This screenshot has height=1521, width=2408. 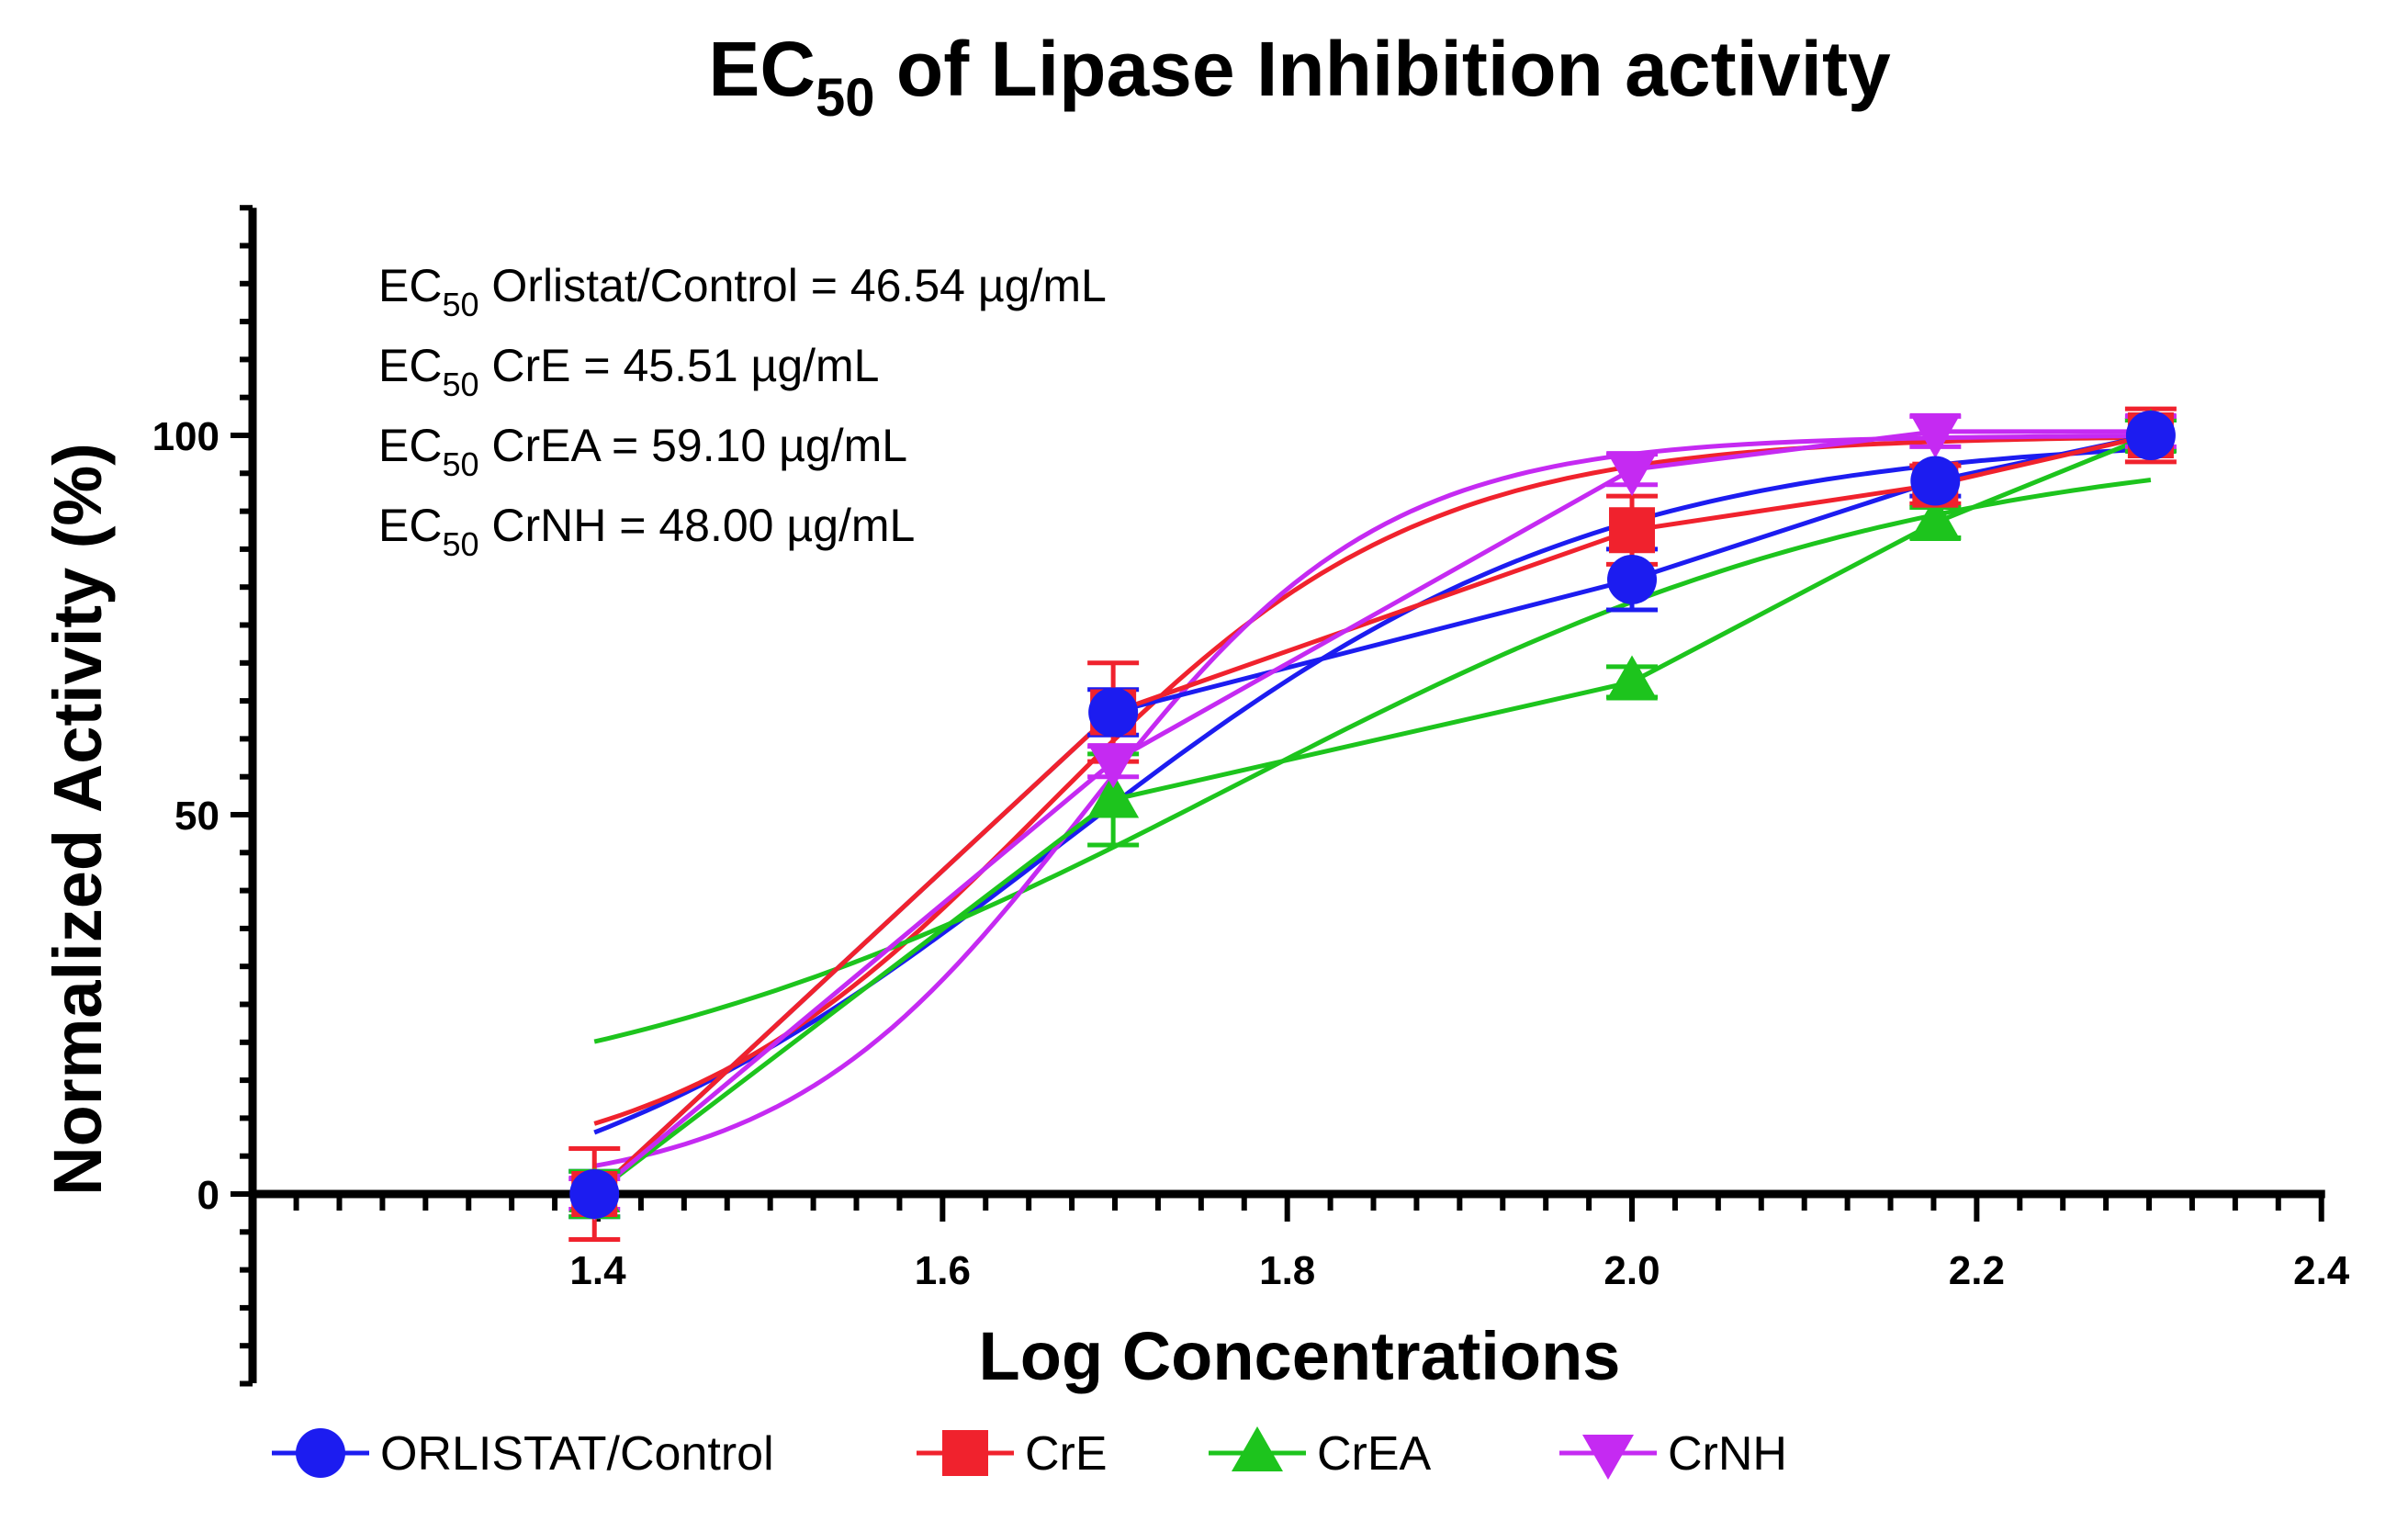 I want to click on ec50-annotation-text: Orlistat/Control = 46.54 µg/mL, so click(x=793, y=285).